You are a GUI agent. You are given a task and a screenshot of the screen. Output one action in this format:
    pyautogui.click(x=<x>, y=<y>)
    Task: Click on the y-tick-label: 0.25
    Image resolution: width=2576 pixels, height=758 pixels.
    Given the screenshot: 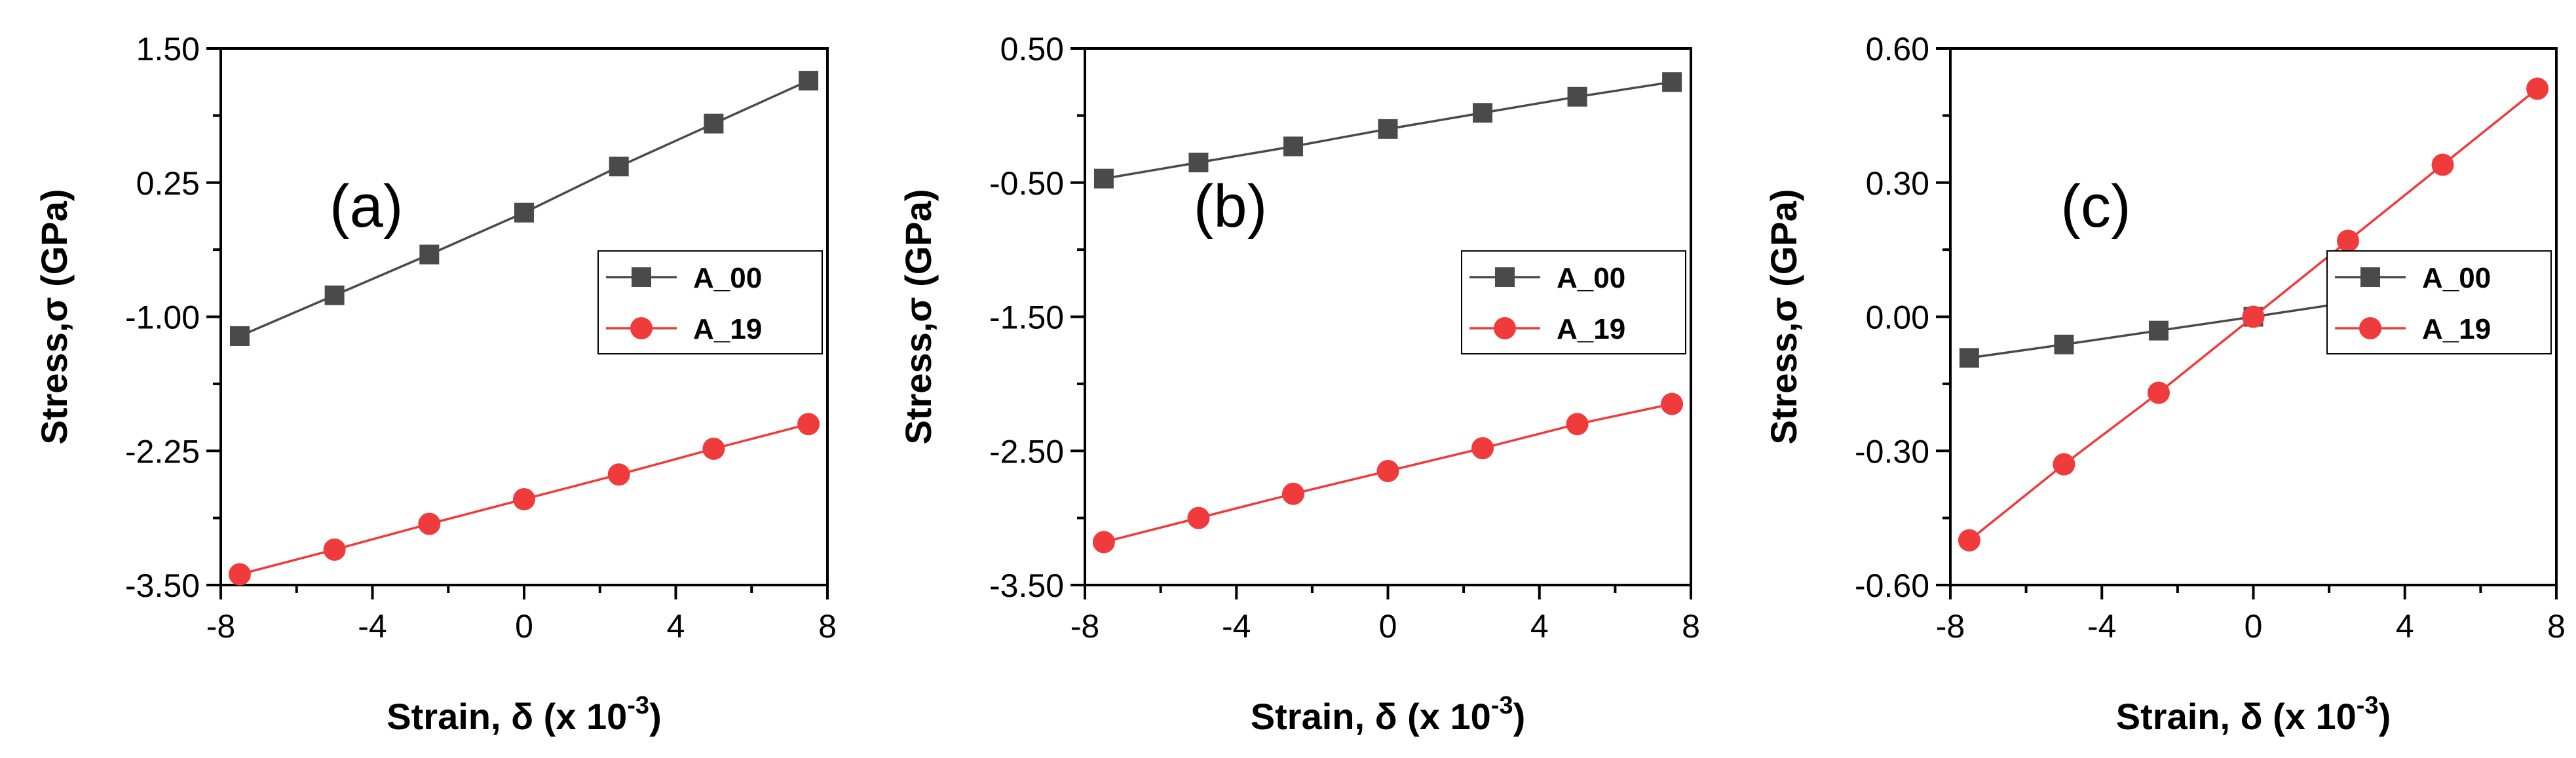 What is the action you would take?
    pyautogui.click(x=168, y=183)
    